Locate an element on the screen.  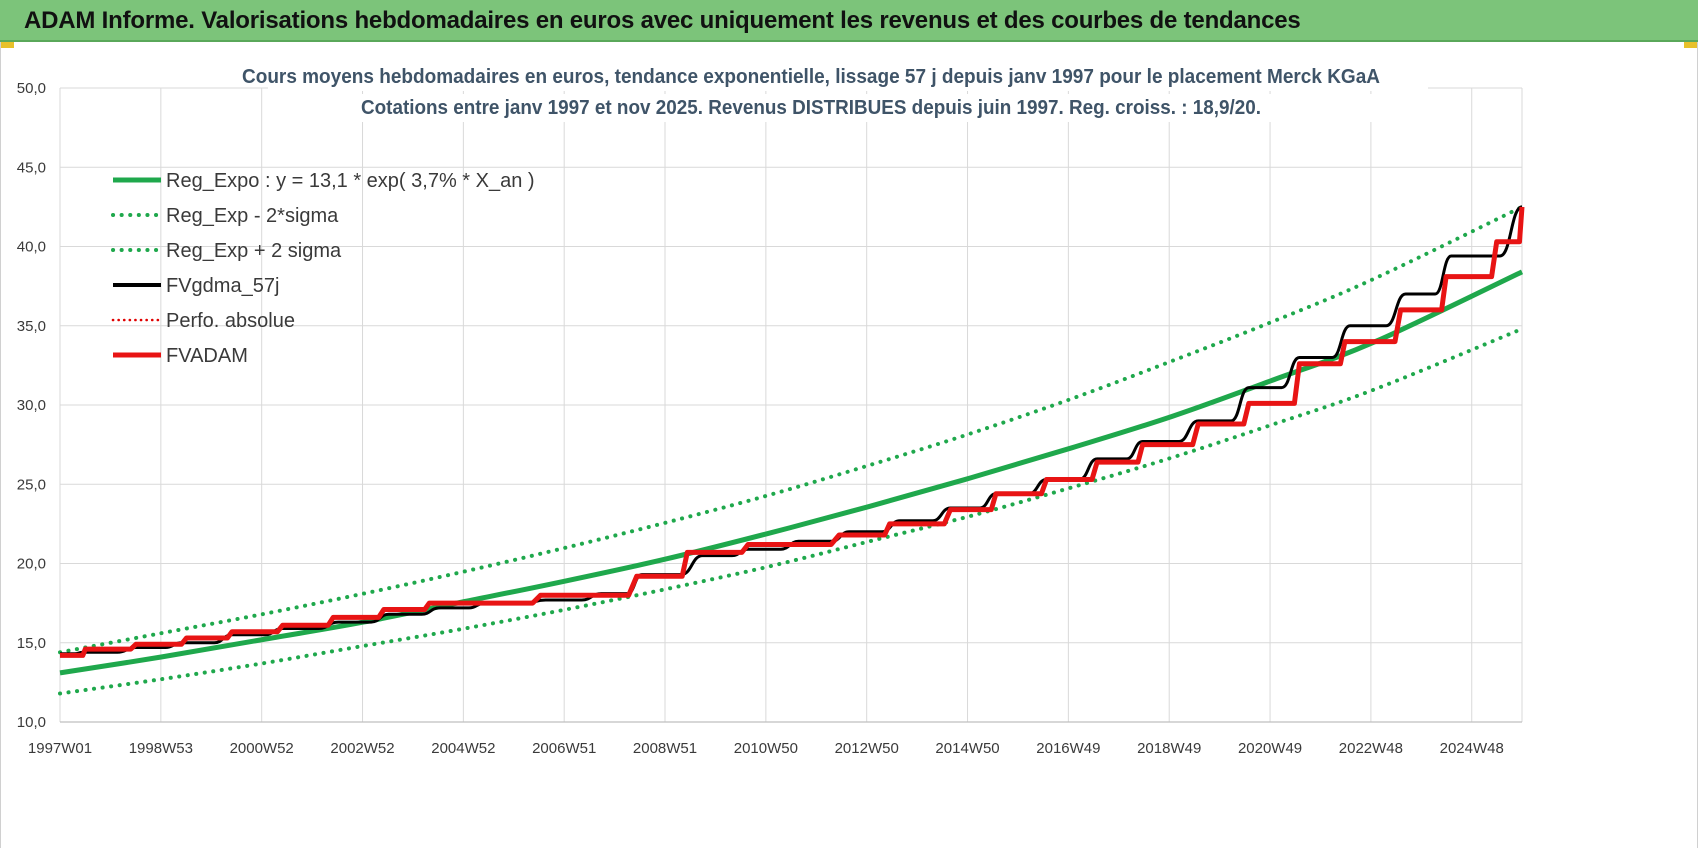
y-tick-label: 45,0 is located at coordinates (31, 167).